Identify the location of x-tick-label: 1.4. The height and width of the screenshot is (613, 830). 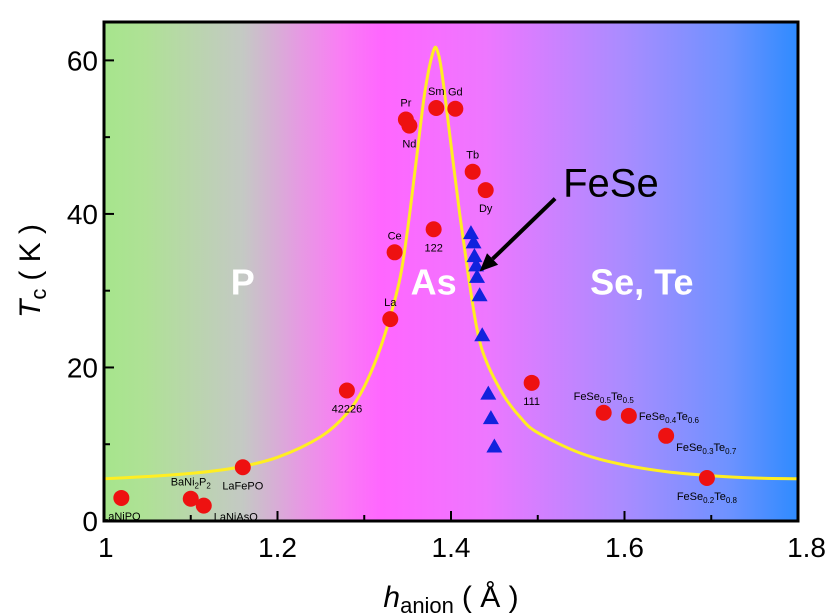
(451, 547).